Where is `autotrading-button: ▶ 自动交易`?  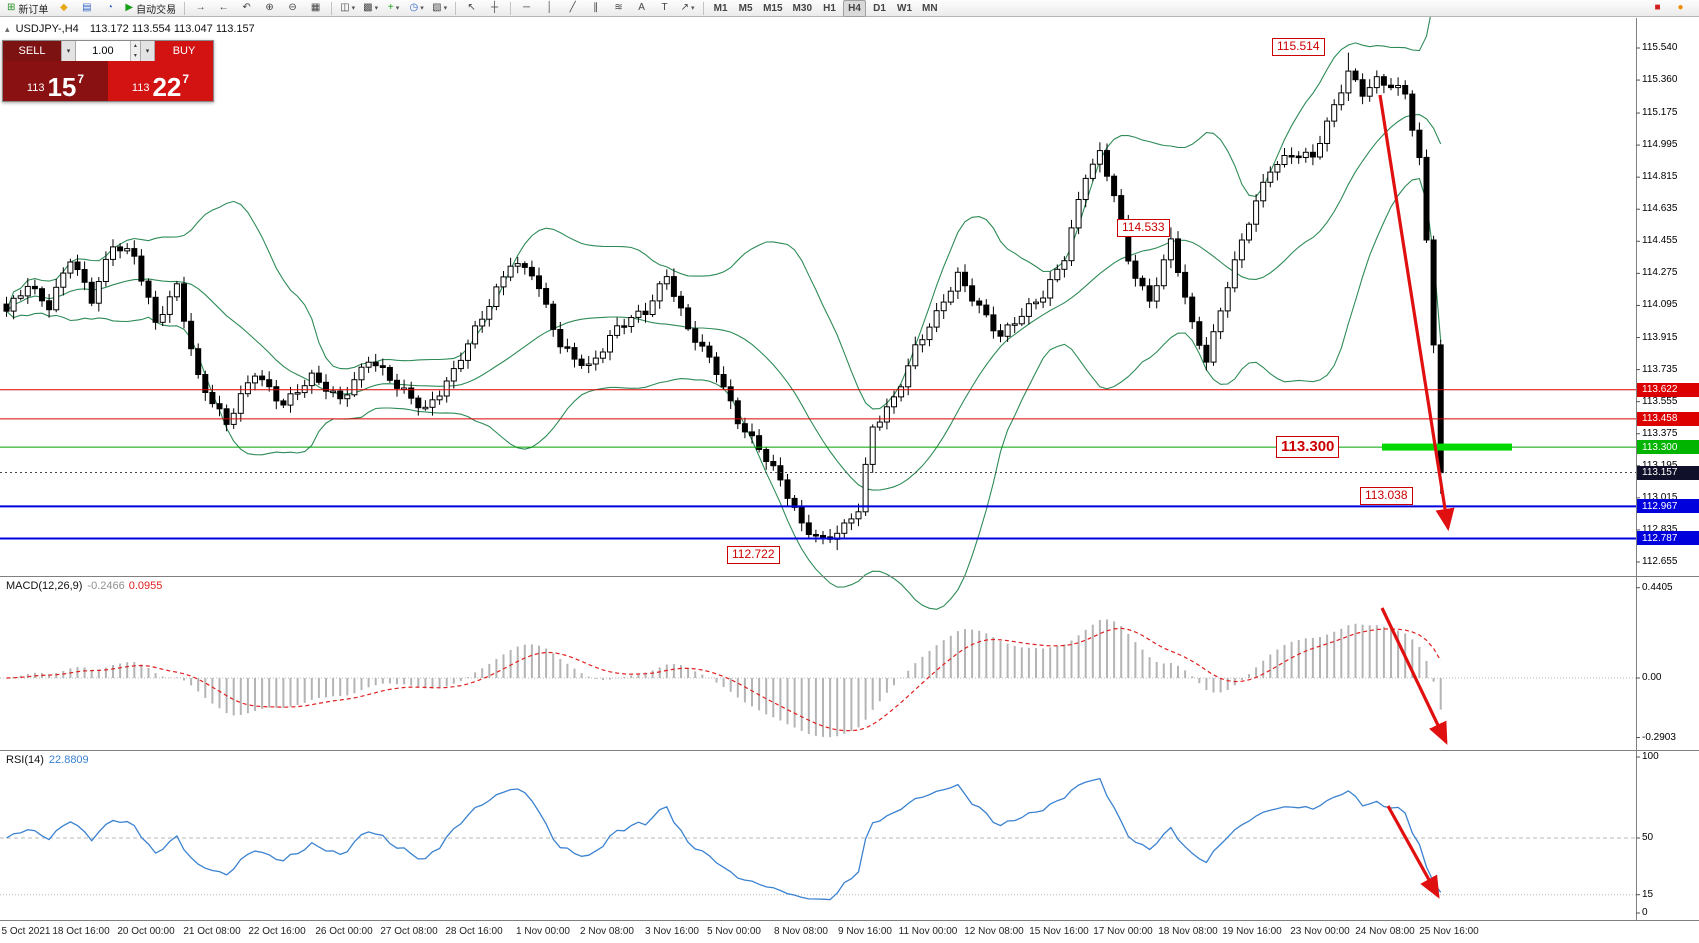 autotrading-button: ▶ 自动交易 is located at coordinates (150, 8).